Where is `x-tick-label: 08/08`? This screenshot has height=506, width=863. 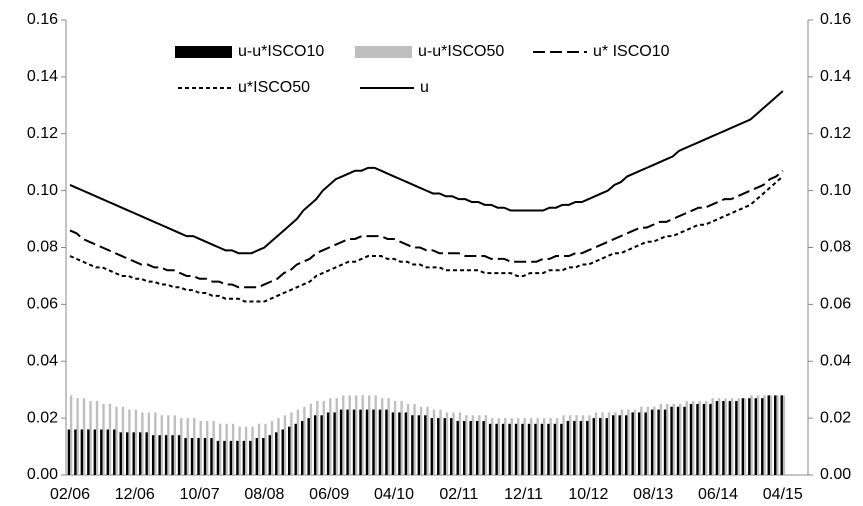
x-tick-label: 08/08 is located at coordinates (264, 494).